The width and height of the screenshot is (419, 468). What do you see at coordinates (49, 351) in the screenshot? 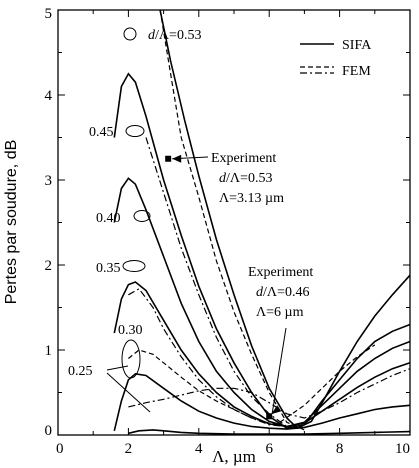
I see `y-tick-label: 1` at bounding box center [49, 351].